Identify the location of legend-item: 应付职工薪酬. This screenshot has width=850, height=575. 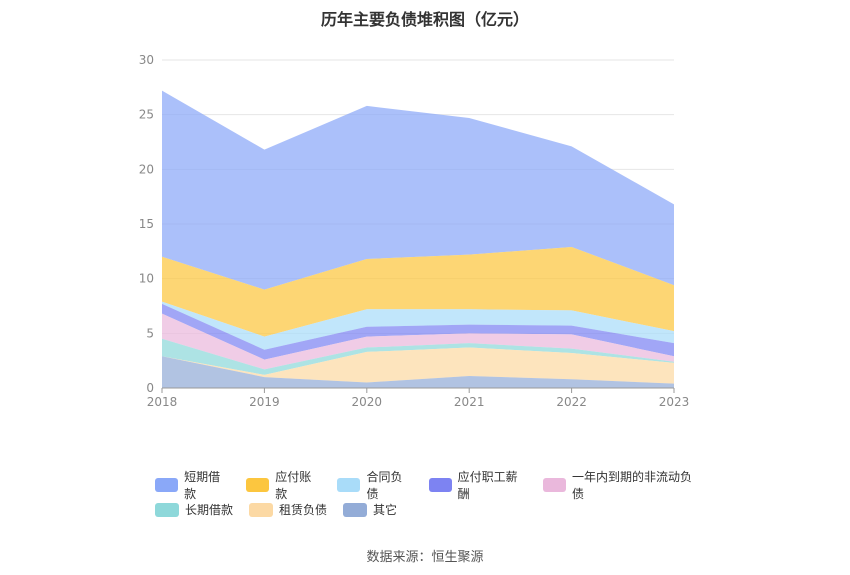
(477, 485).